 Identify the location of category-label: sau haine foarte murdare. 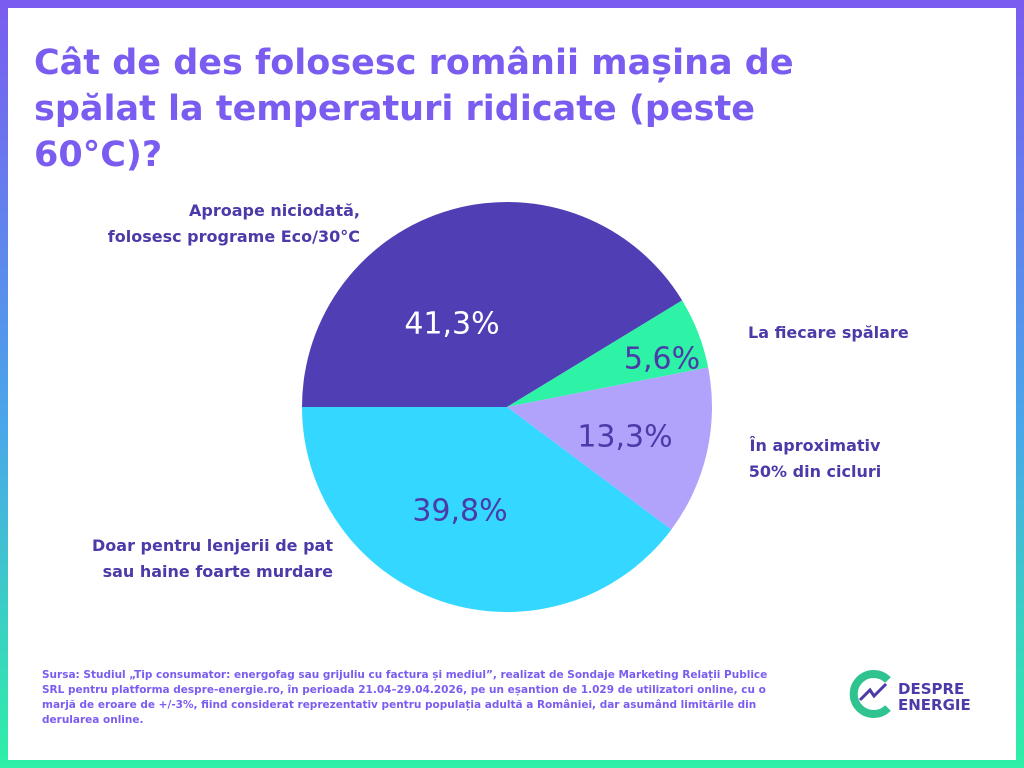
(218, 571).